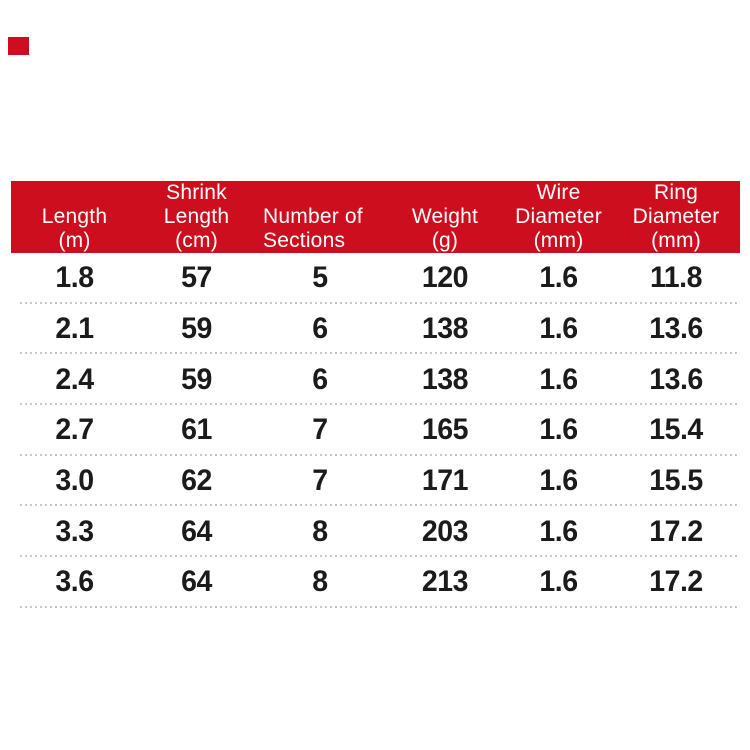 This screenshot has width=750, height=750. Describe the element at coordinates (445, 531) in the screenshot. I see `table-cell-weight: 203` at that location.